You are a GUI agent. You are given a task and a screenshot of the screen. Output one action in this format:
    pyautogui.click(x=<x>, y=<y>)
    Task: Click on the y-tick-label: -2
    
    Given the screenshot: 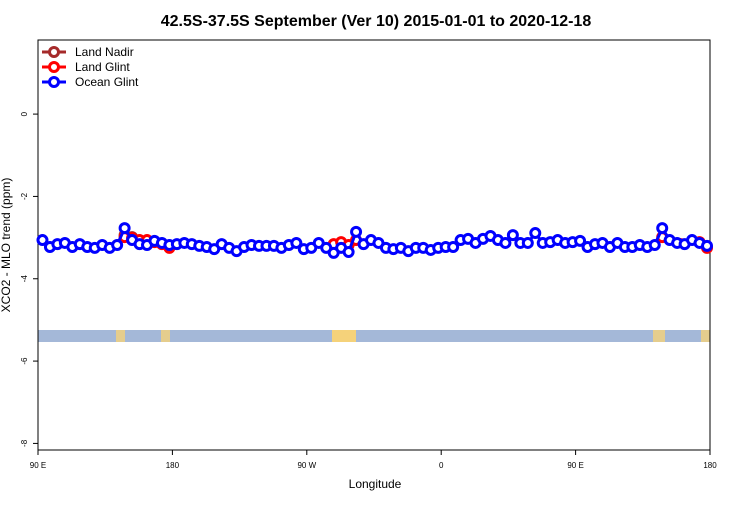 What is the action you would take?
    pyautogui.click(x=24, y=196)
    